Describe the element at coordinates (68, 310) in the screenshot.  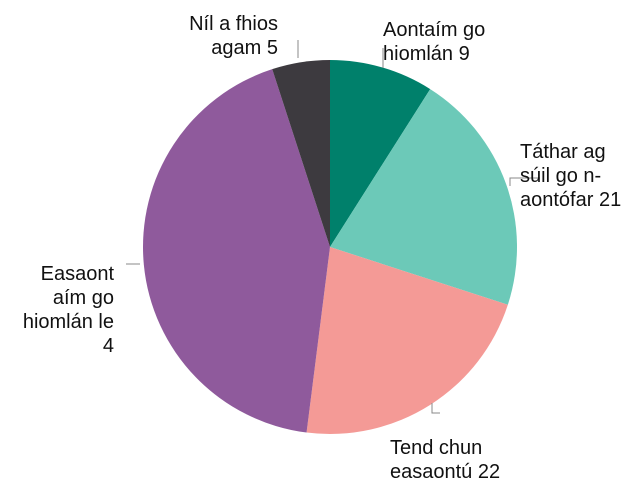
I see `slice-label: Easaont aím go hiomlán le 4` at that location.